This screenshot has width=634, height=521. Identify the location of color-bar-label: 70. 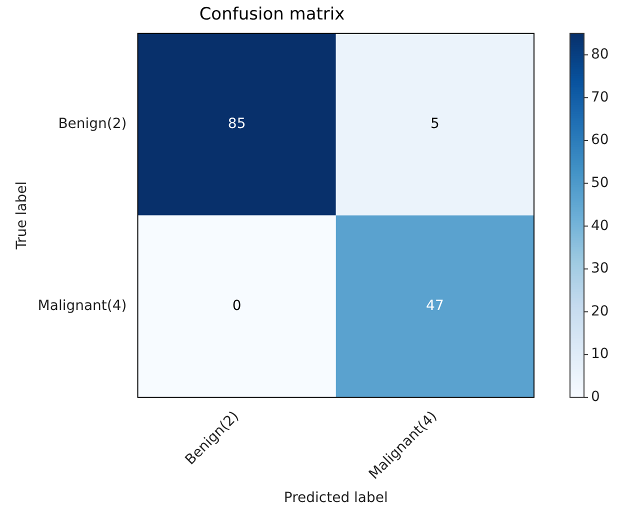
(600, 97).